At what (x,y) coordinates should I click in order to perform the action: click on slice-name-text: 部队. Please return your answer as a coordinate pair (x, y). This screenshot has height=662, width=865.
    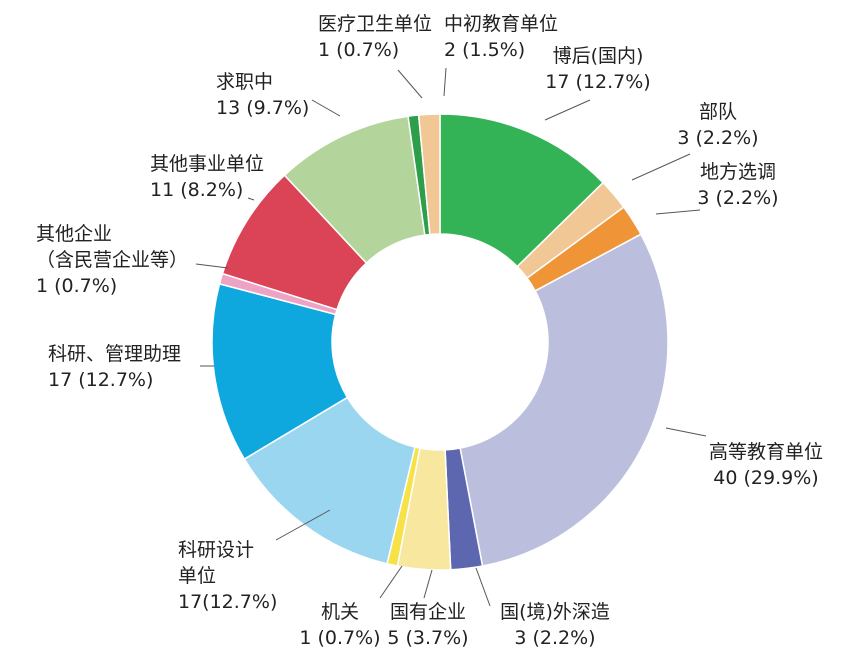
    Looking at the image, I should click on (718, 112).